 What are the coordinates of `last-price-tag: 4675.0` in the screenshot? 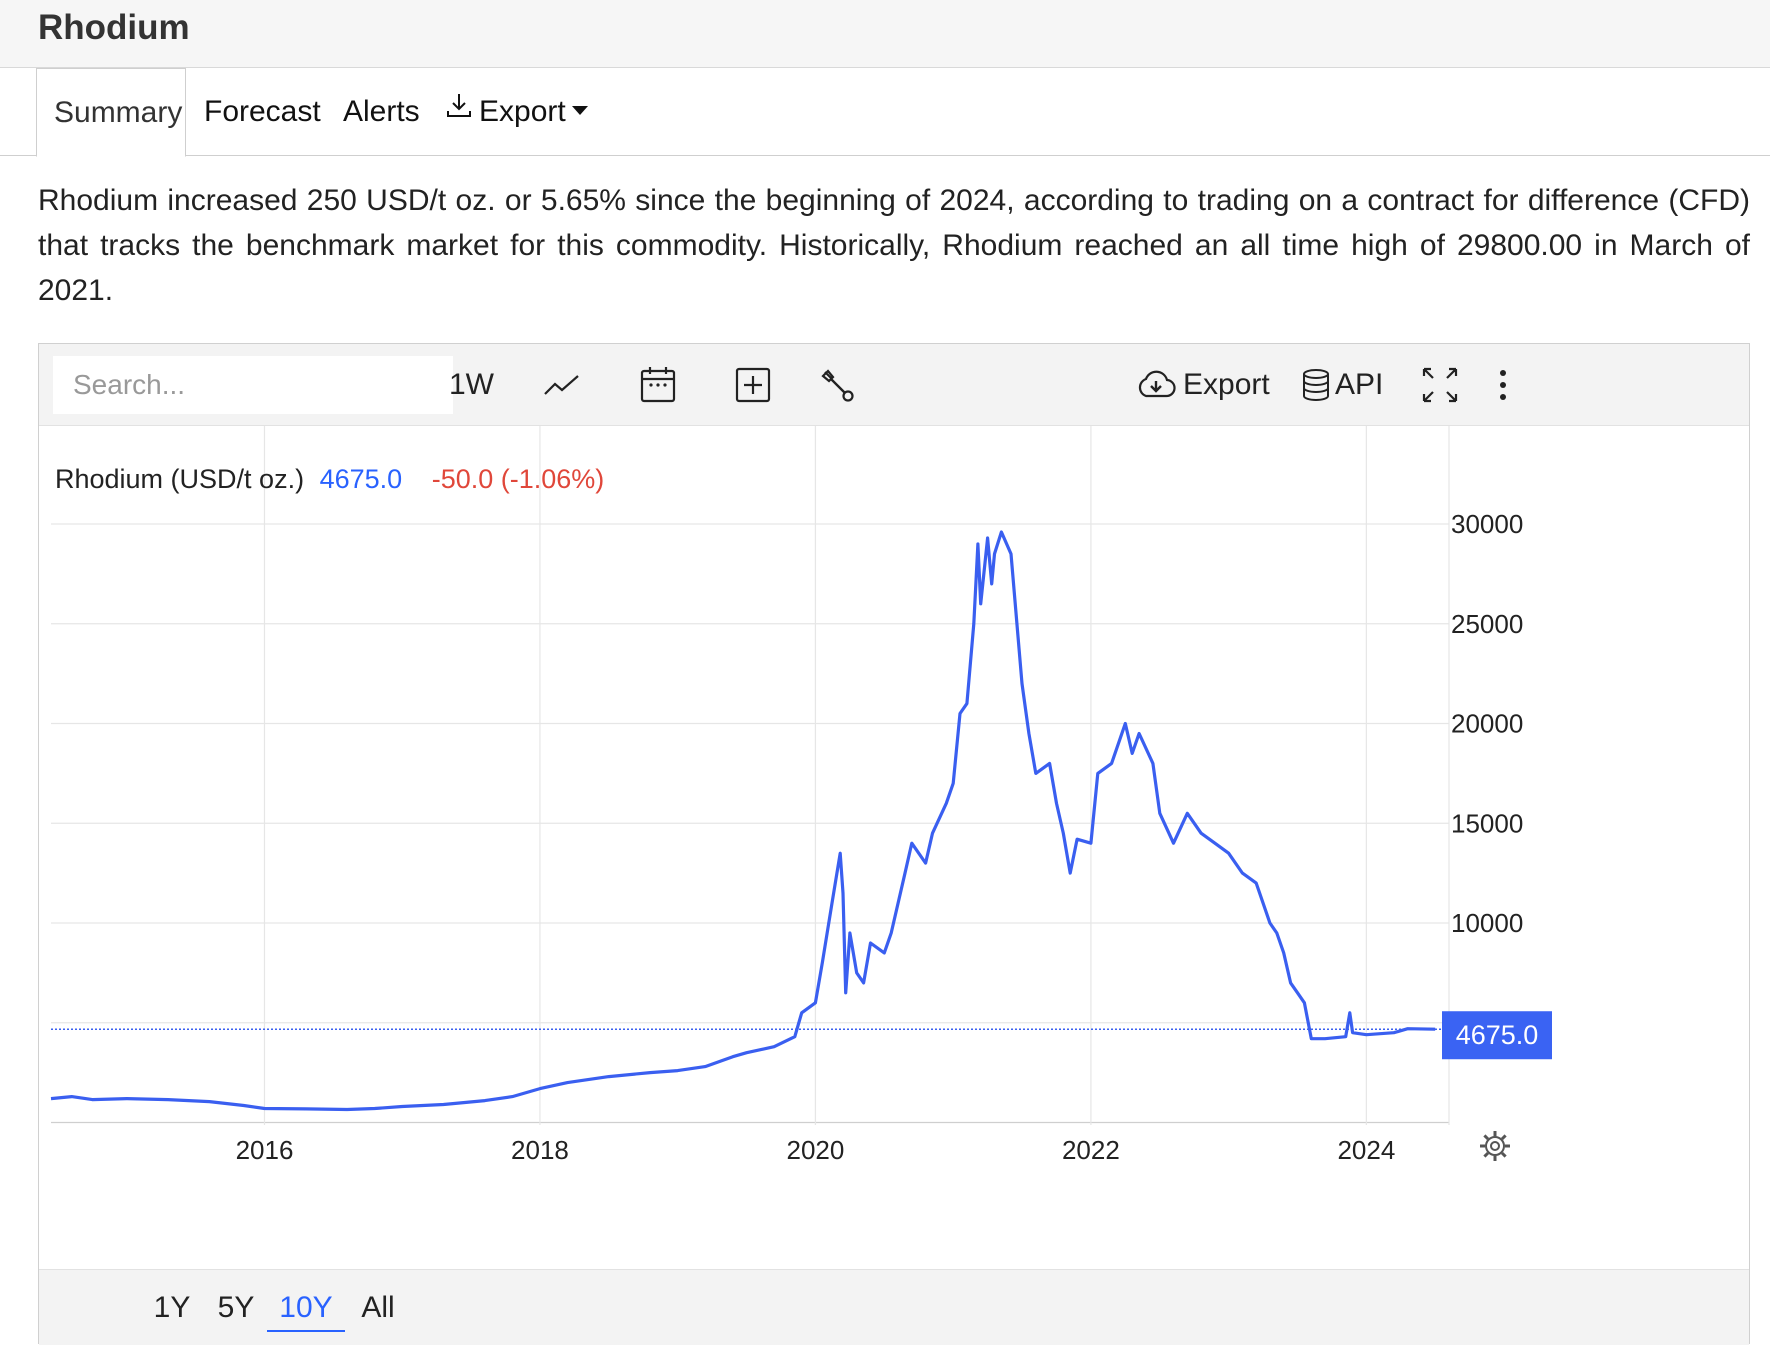 It's located at (1497, 1035).